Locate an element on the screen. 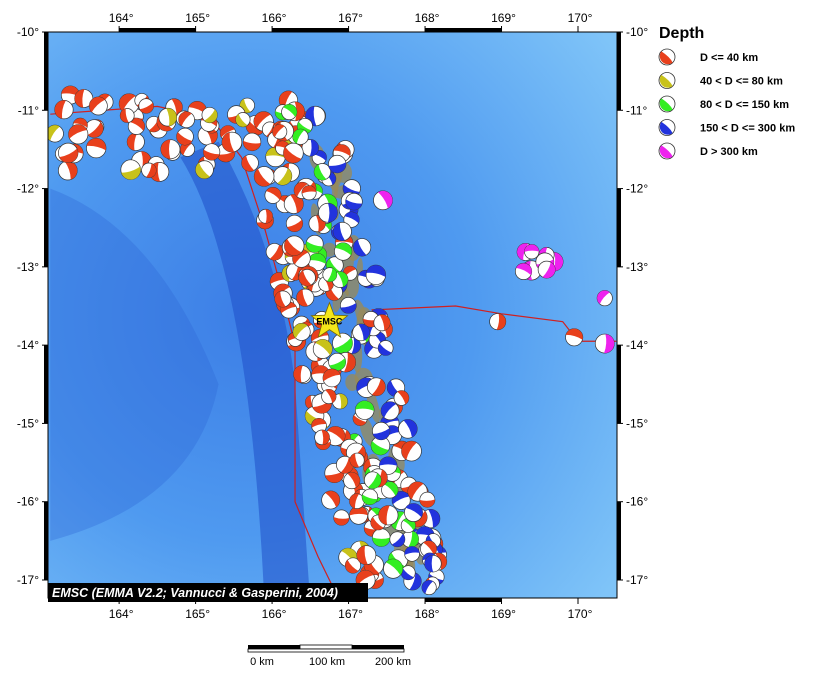 Image resolution: width=819 pixels, height=675 pixels. x-tick-label: 164° is located at coordinates (121, 18).